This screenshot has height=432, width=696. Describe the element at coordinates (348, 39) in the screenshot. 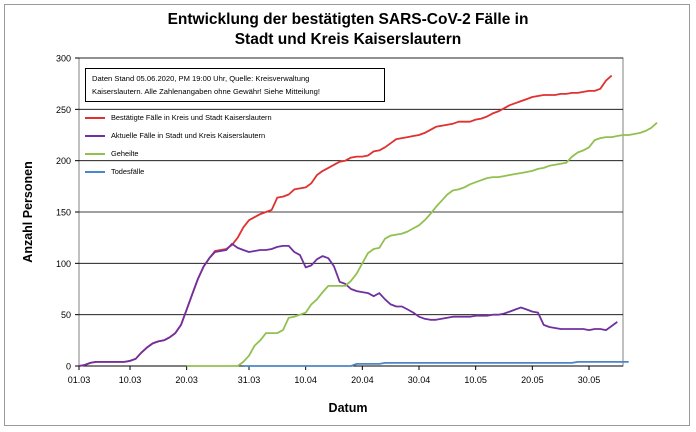

I see `chart-title-line-2: Stadt und Kreis Kaiserslautern` at that location.